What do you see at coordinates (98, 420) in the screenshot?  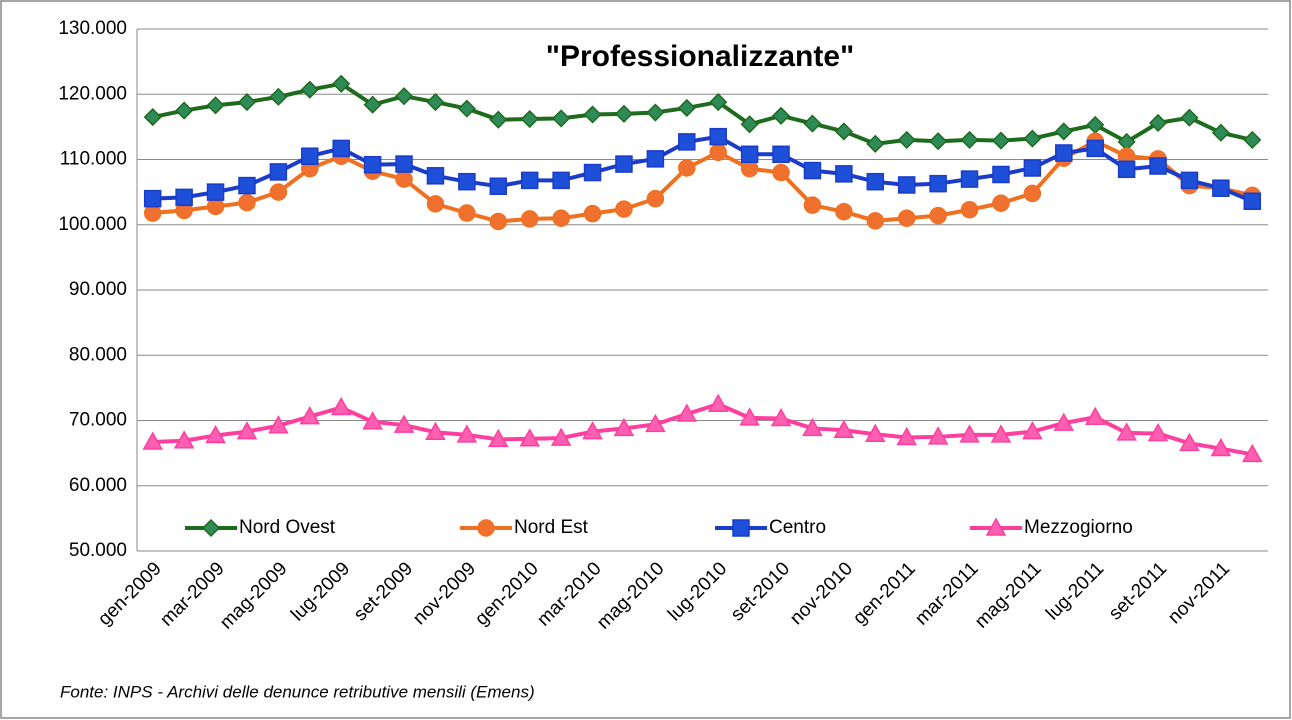 I see `y-tick-label: 70.000` at bounding box center [98, 420].